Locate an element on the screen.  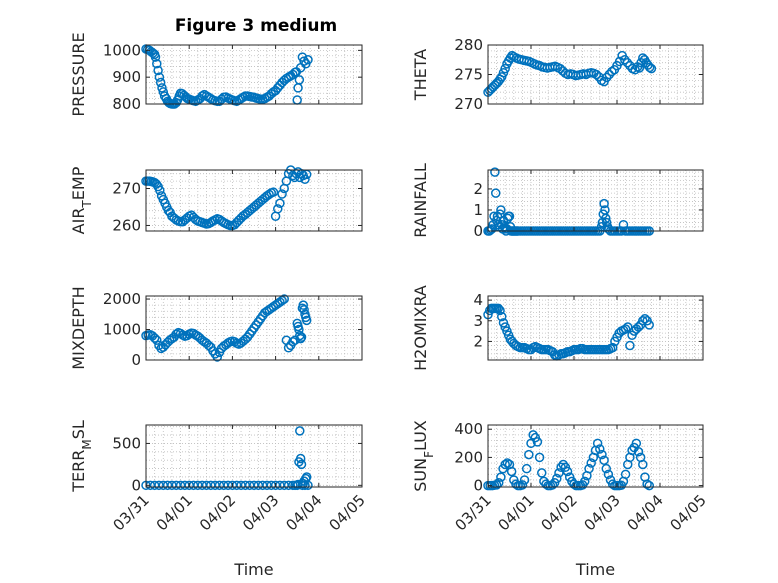
y-tick-label: 3 is located at coordinates (478, 321).